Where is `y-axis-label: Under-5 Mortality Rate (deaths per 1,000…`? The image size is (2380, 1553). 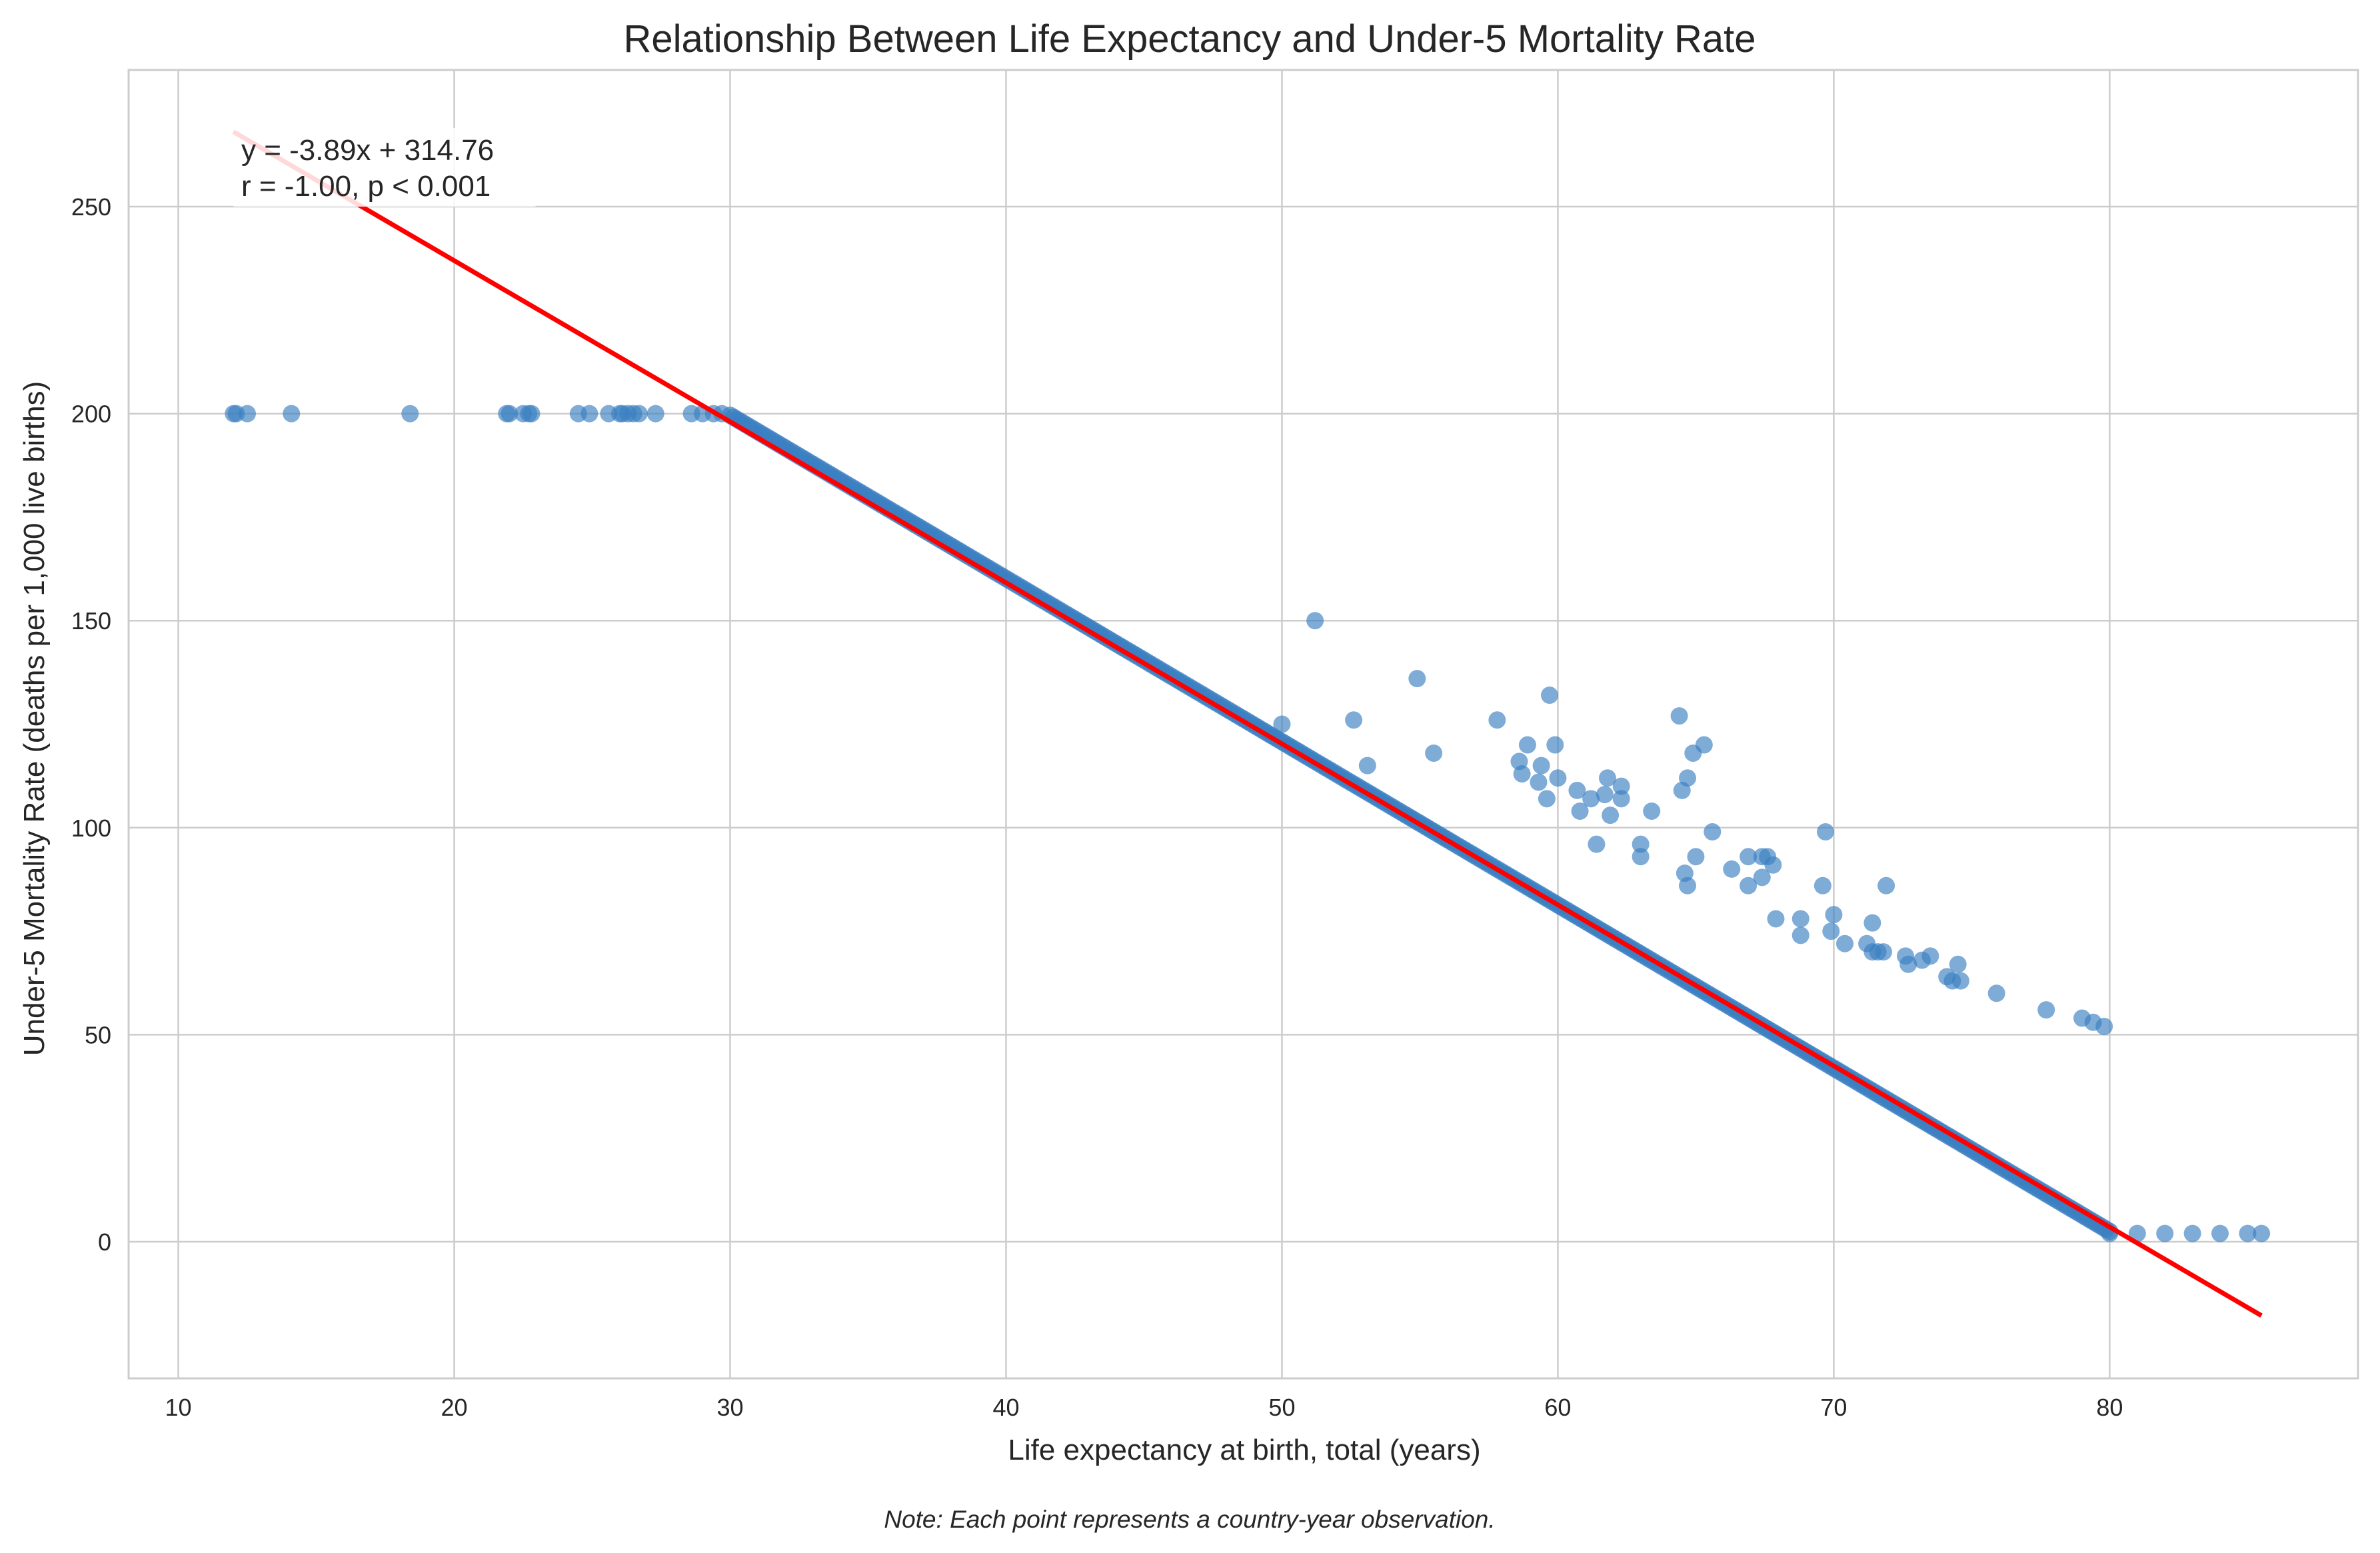
y-axis-label: Under-5 Mortality Rate (deaths per 1,000… is located at coordinates (34, 718).